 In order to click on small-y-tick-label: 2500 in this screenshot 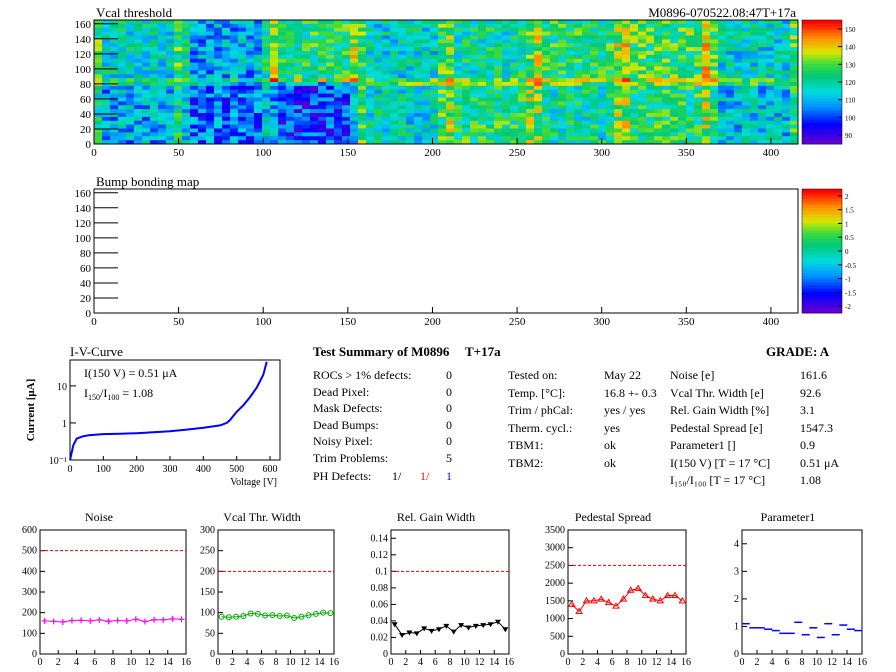, I will do `click(555, 565)`.